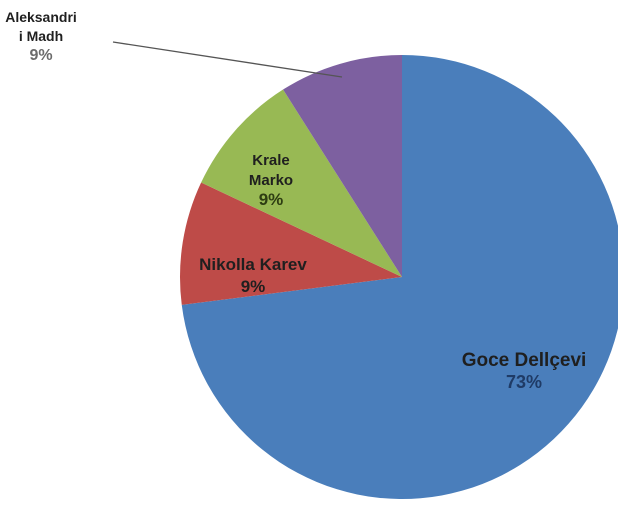 The width and height of the screenshot is (618, 510). I want to click on slice-label-line: Aleksandri, so click(41, 17).